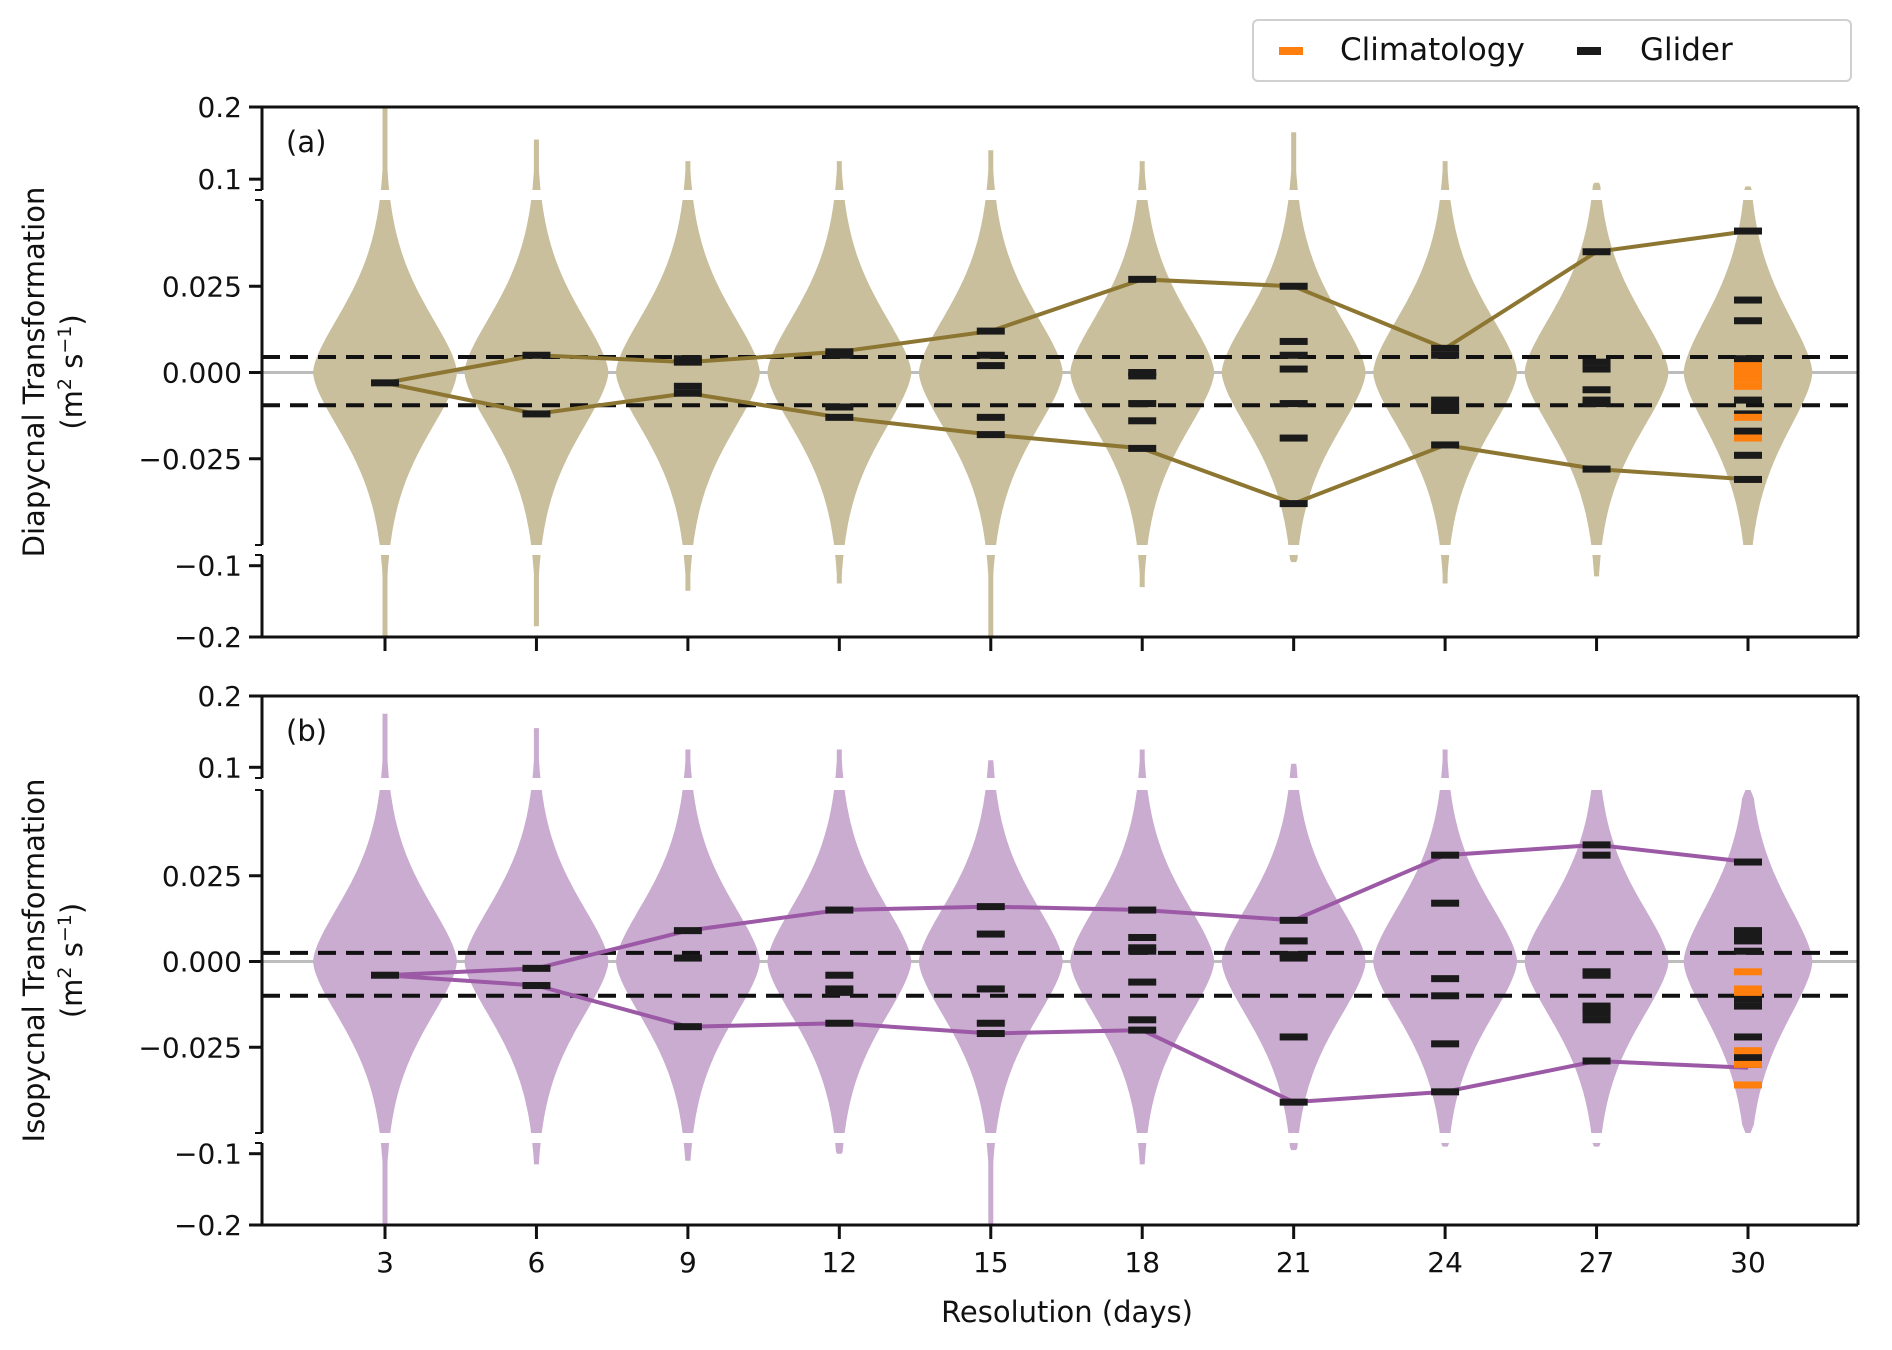  What do you see at coordinates (688, 1262) in the screenshot?
I see `x-tick-label: 9` at bounding box center [688, 1262].